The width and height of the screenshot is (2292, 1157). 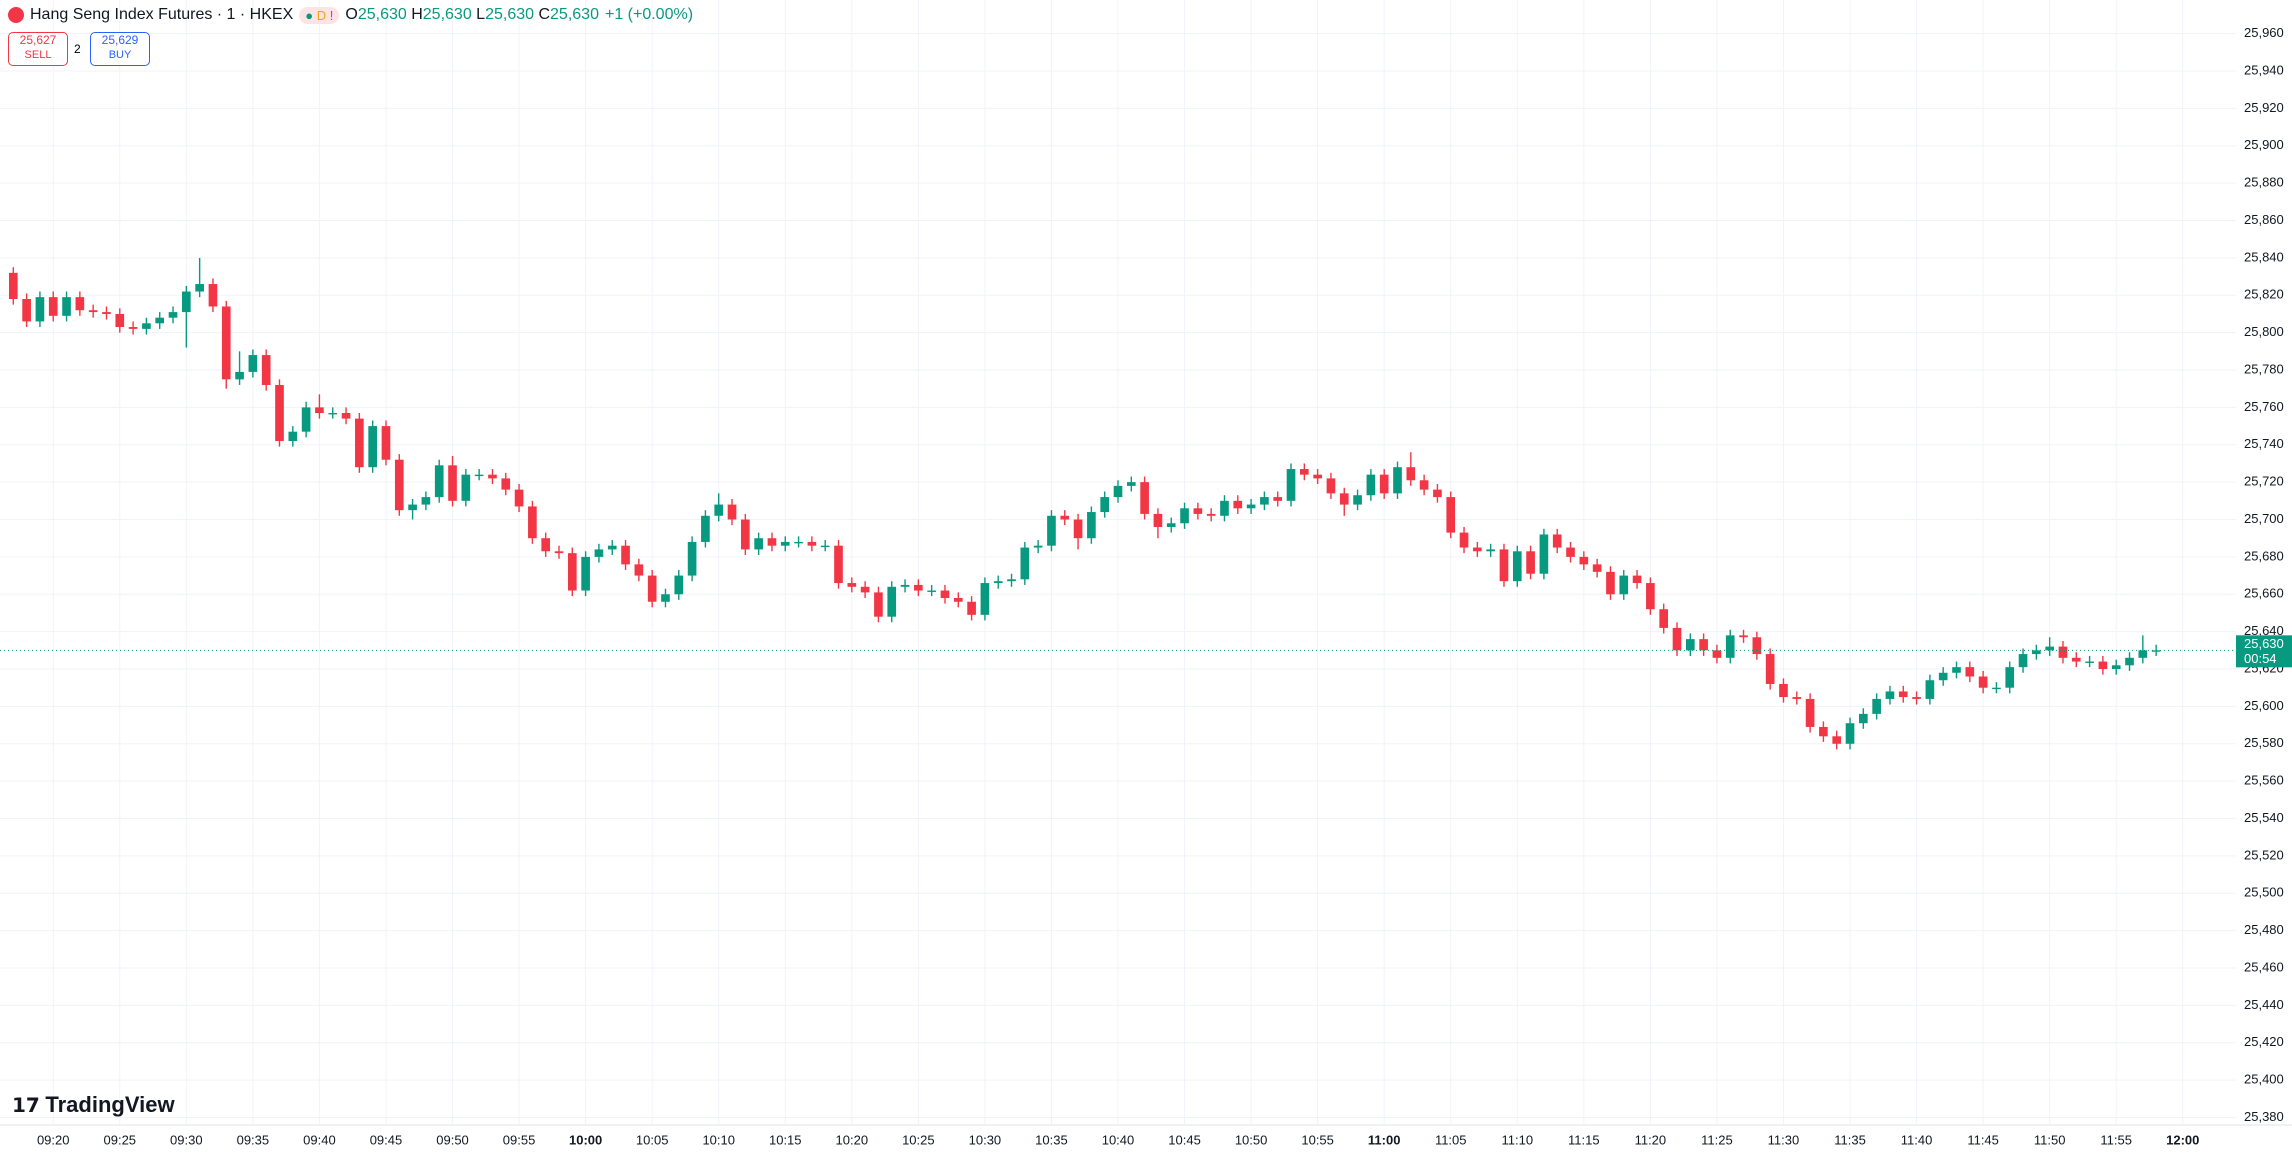 What do you see at coordinates (472, 15) in the screenshot?
I see `ohlc-values: O25,630 H25,630 L25,630 C25,630` at bounding box center [472, 15].